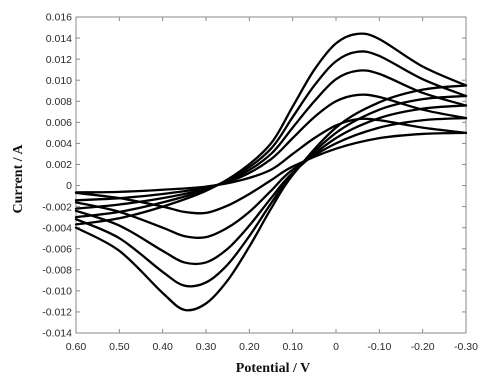 This screenshot has width=481, height=379. I want to click on x-tick-label: 0.20, so click(249, 347).